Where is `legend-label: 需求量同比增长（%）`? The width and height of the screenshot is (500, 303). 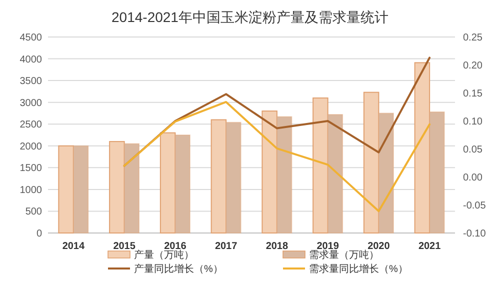
legend-label: 需求量同比增长（%） is located at coordinates (358, 269).